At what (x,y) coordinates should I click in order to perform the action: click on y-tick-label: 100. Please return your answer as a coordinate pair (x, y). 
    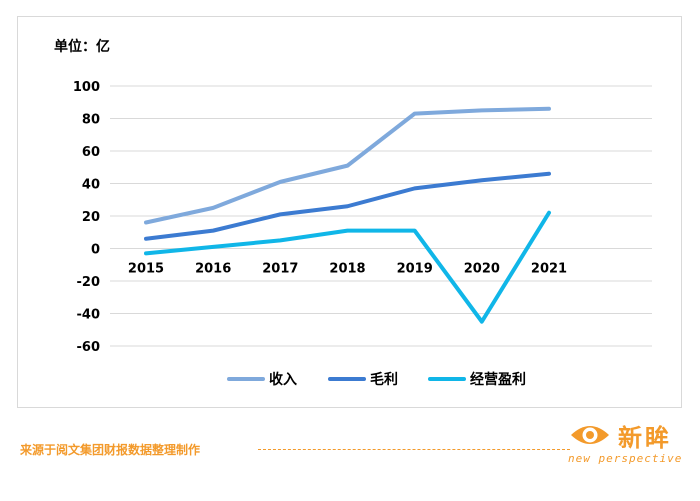
    Looking at the image, I should click on (86, 87).